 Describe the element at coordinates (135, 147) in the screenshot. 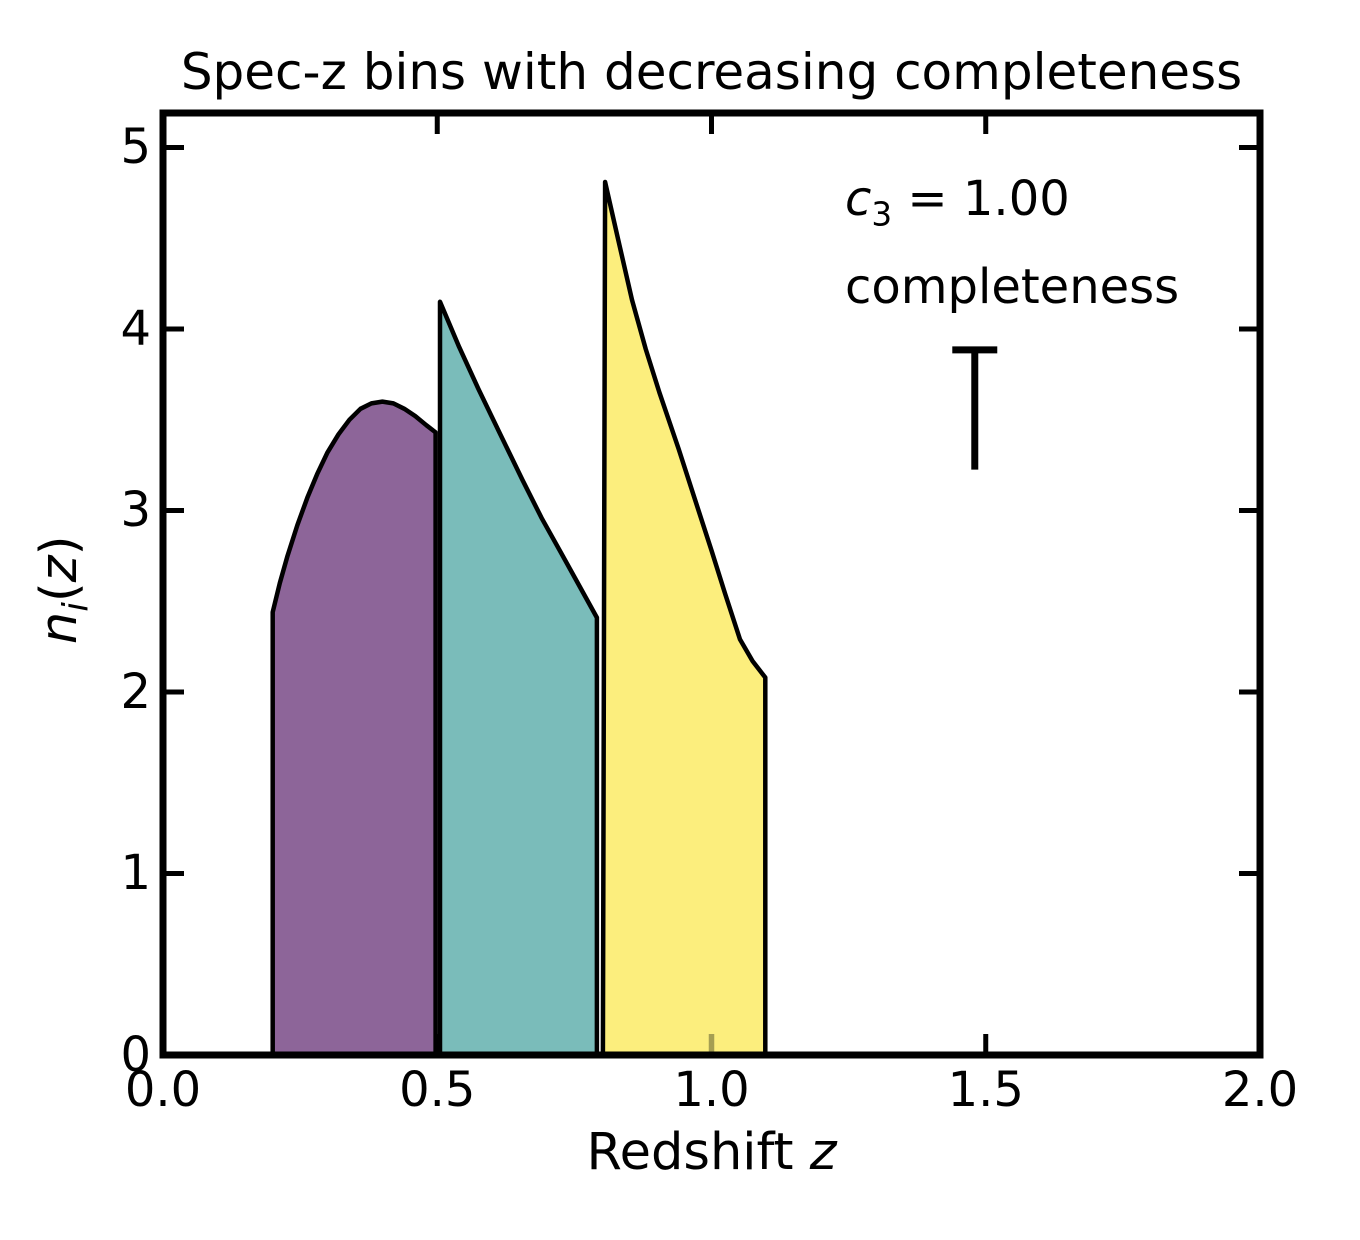

I see `y-tick-label: 5` at that location.